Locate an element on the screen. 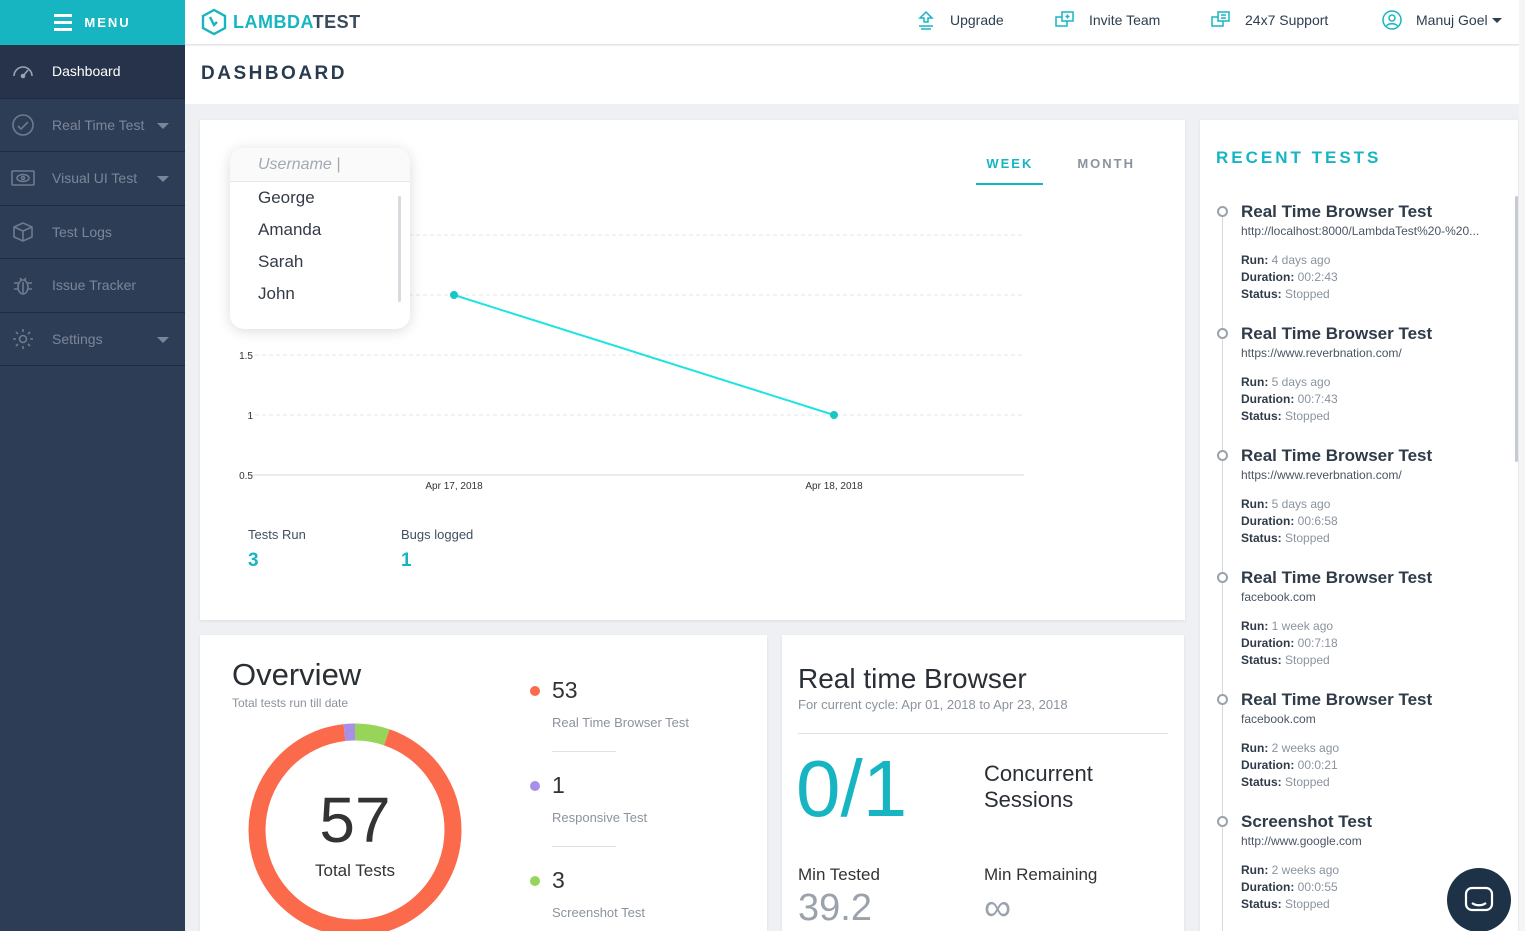 The width and height of the screenshot is (1525, 931). menu-toggle-button: MENU is located at coordinates (92, 22).